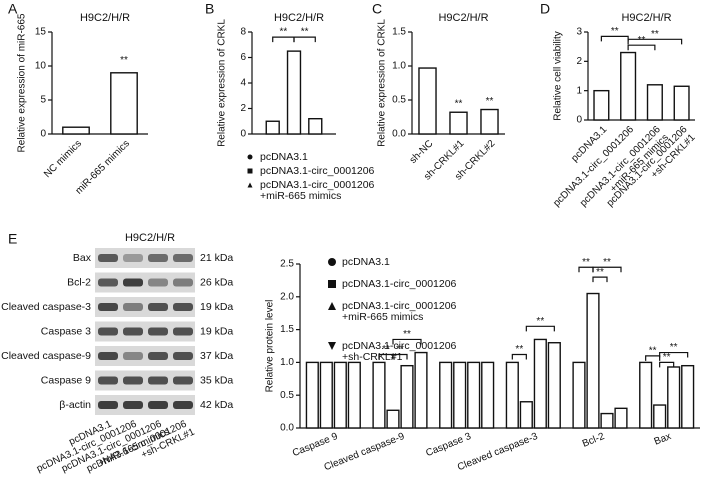 This screenshot has height=492, width=709. Describe the element at coordinates (270, 346) in the screenshot. I see `y-axis-label: Relative protein level` at that location.